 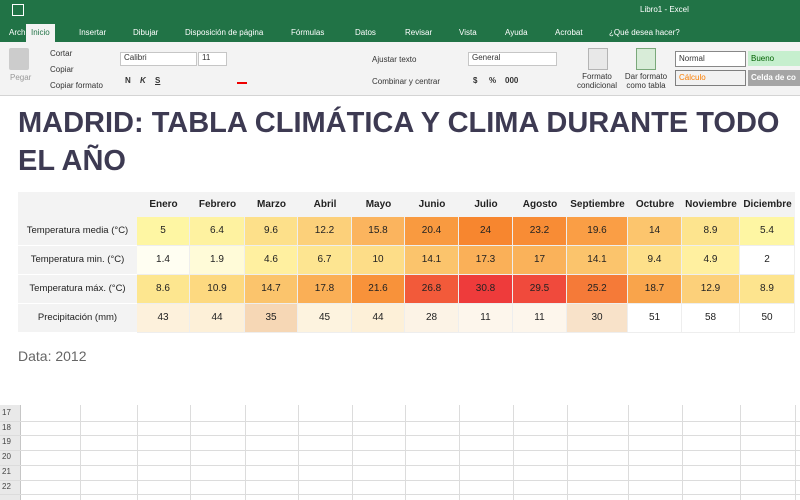 I want to click on table-cell: 8.6, so click(x=163, y=289).